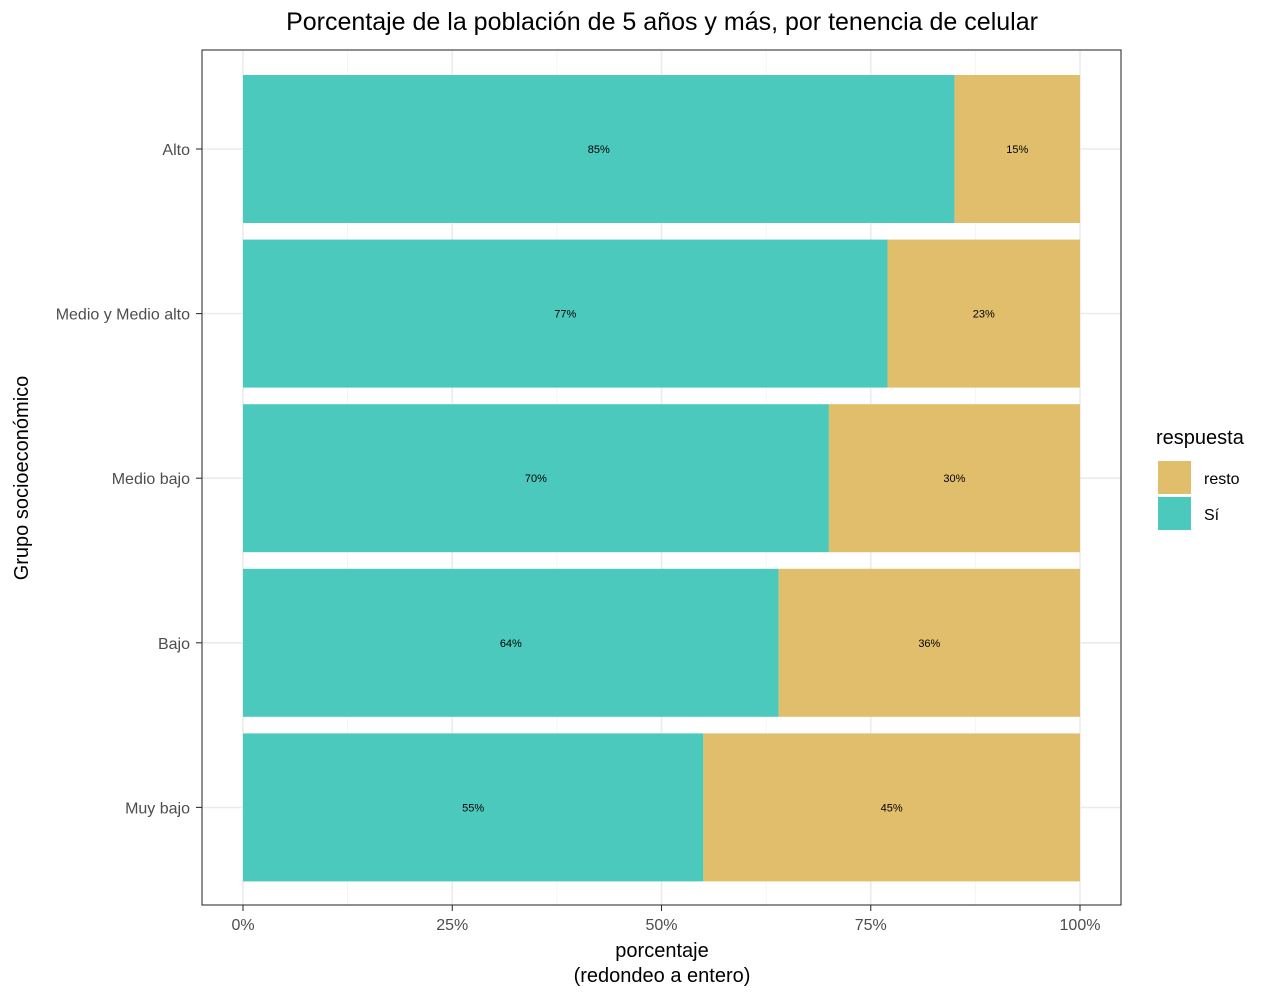 This screenshot has height=1000, width=1280. I want to click on y-tick-label: Alto, so click(176, 150).